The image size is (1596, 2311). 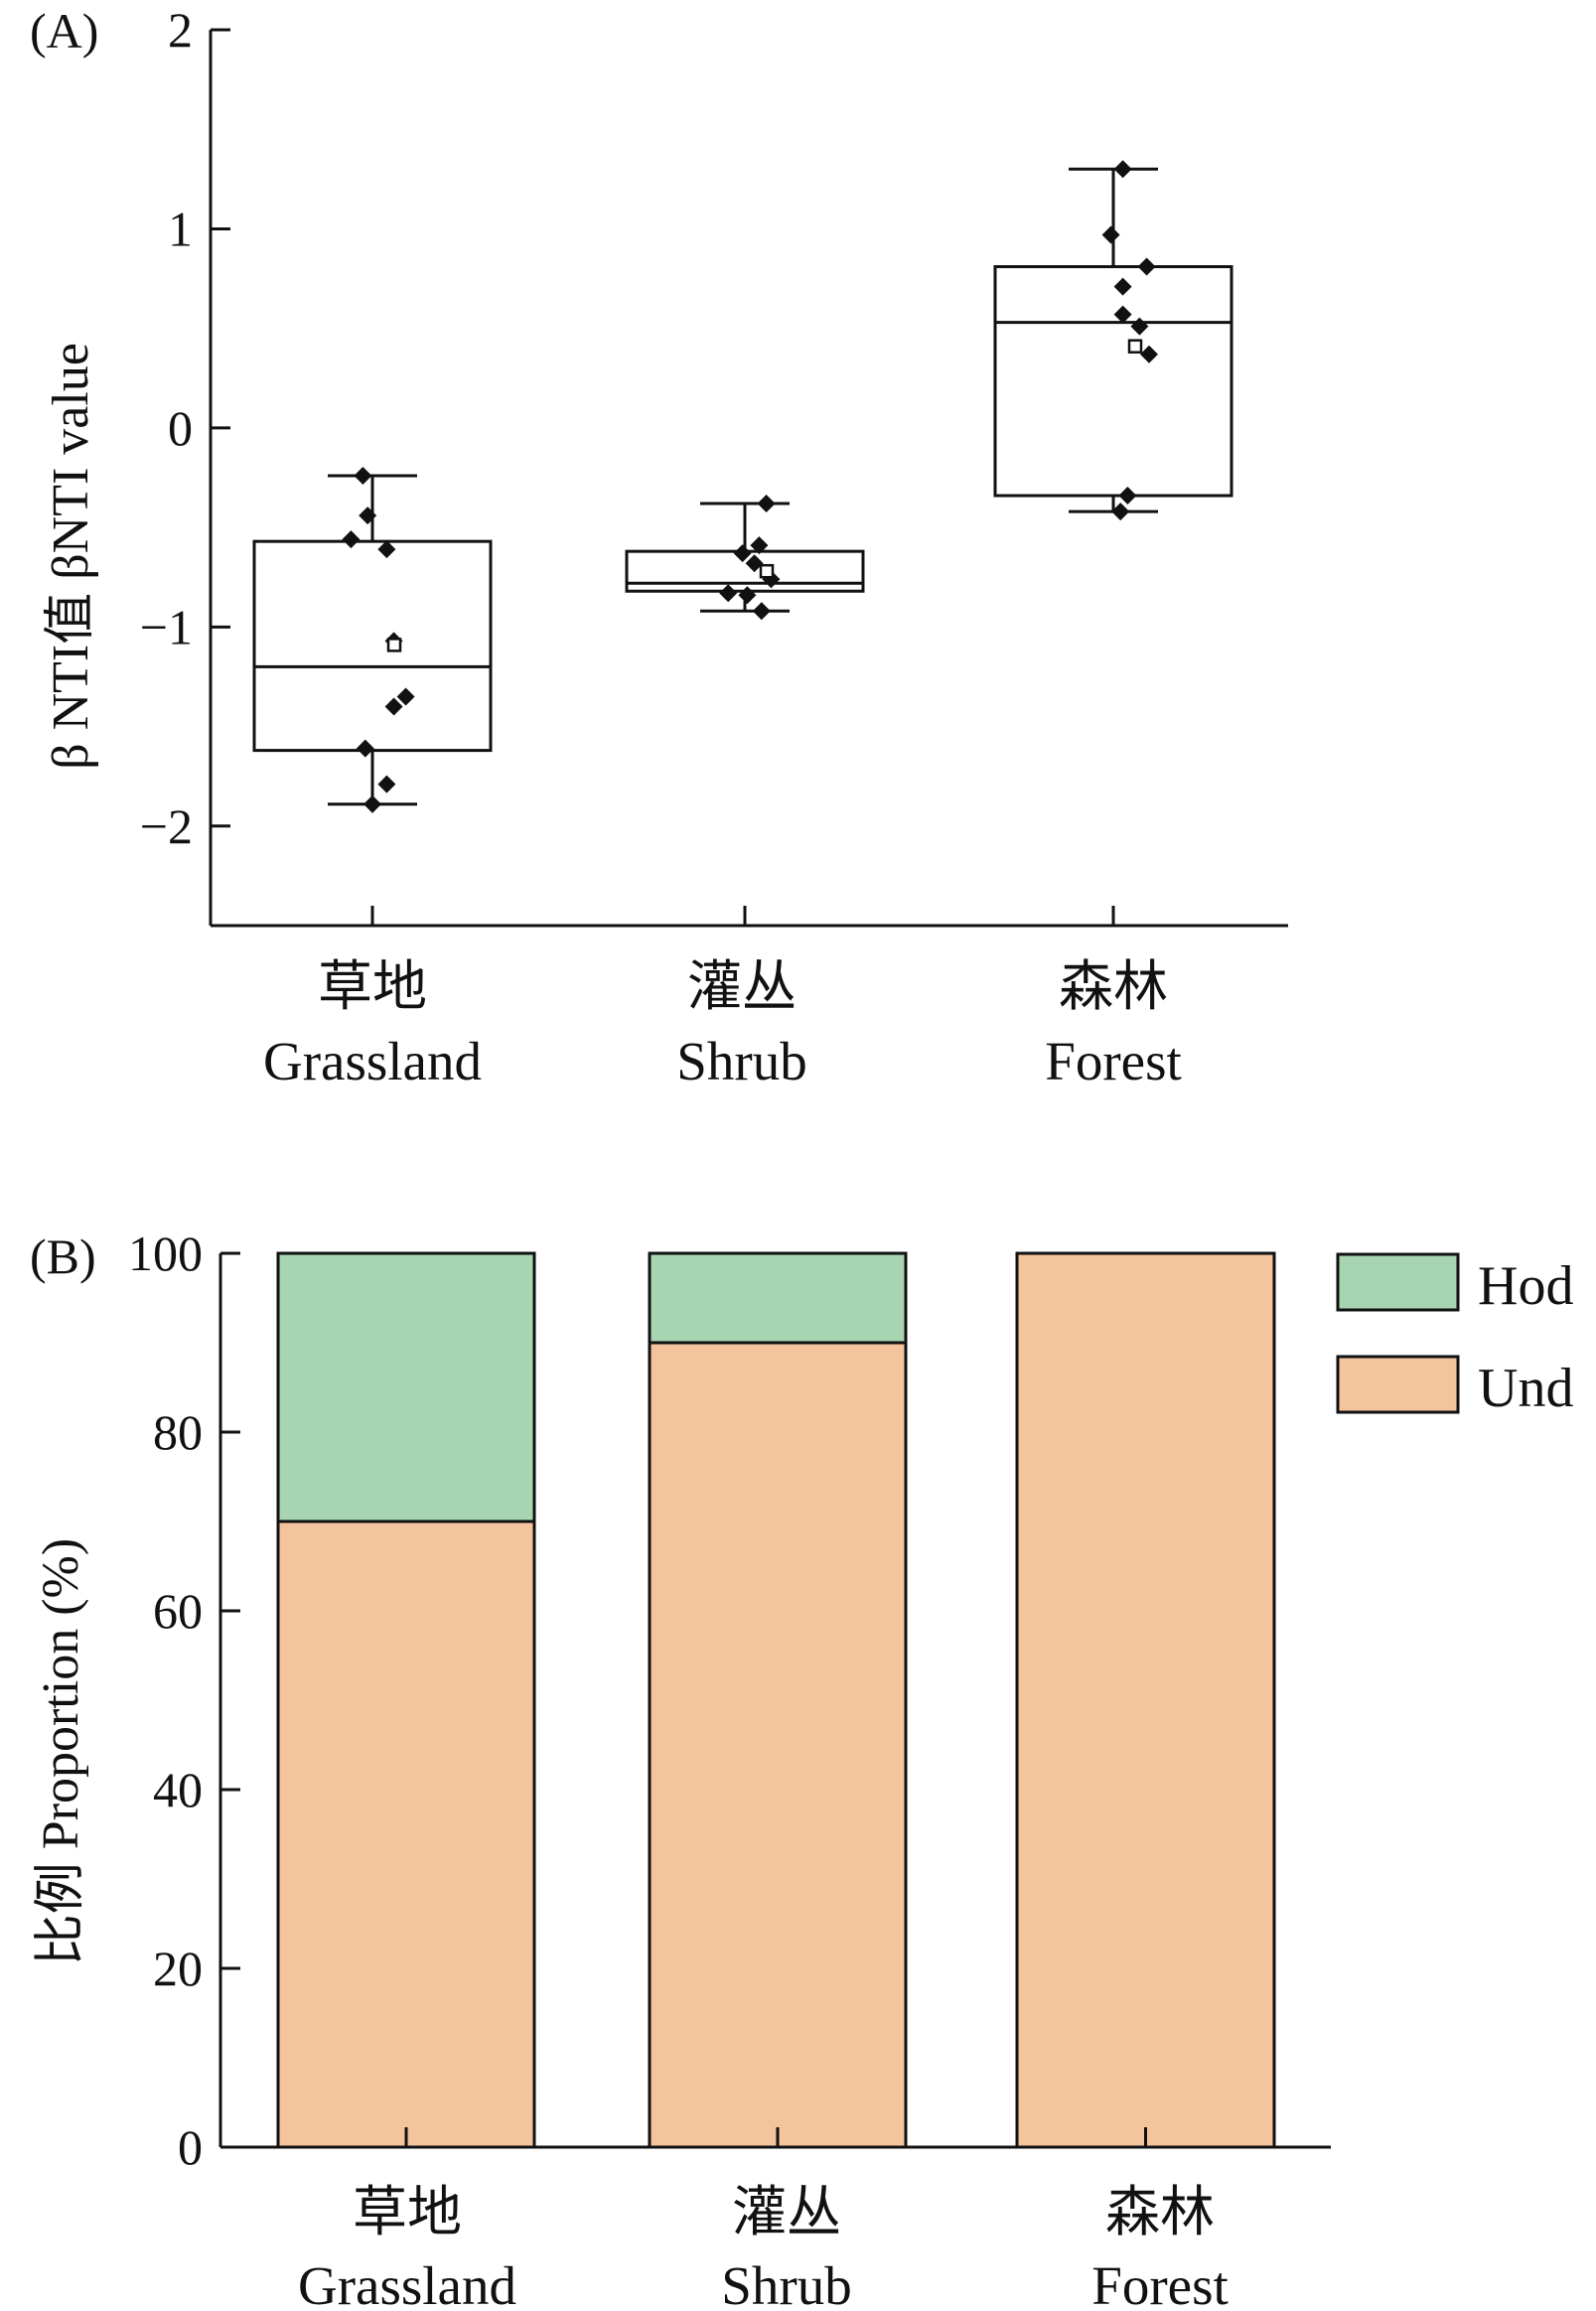 I want to click on panel-a-label: (A), so click(x=64, y=31).